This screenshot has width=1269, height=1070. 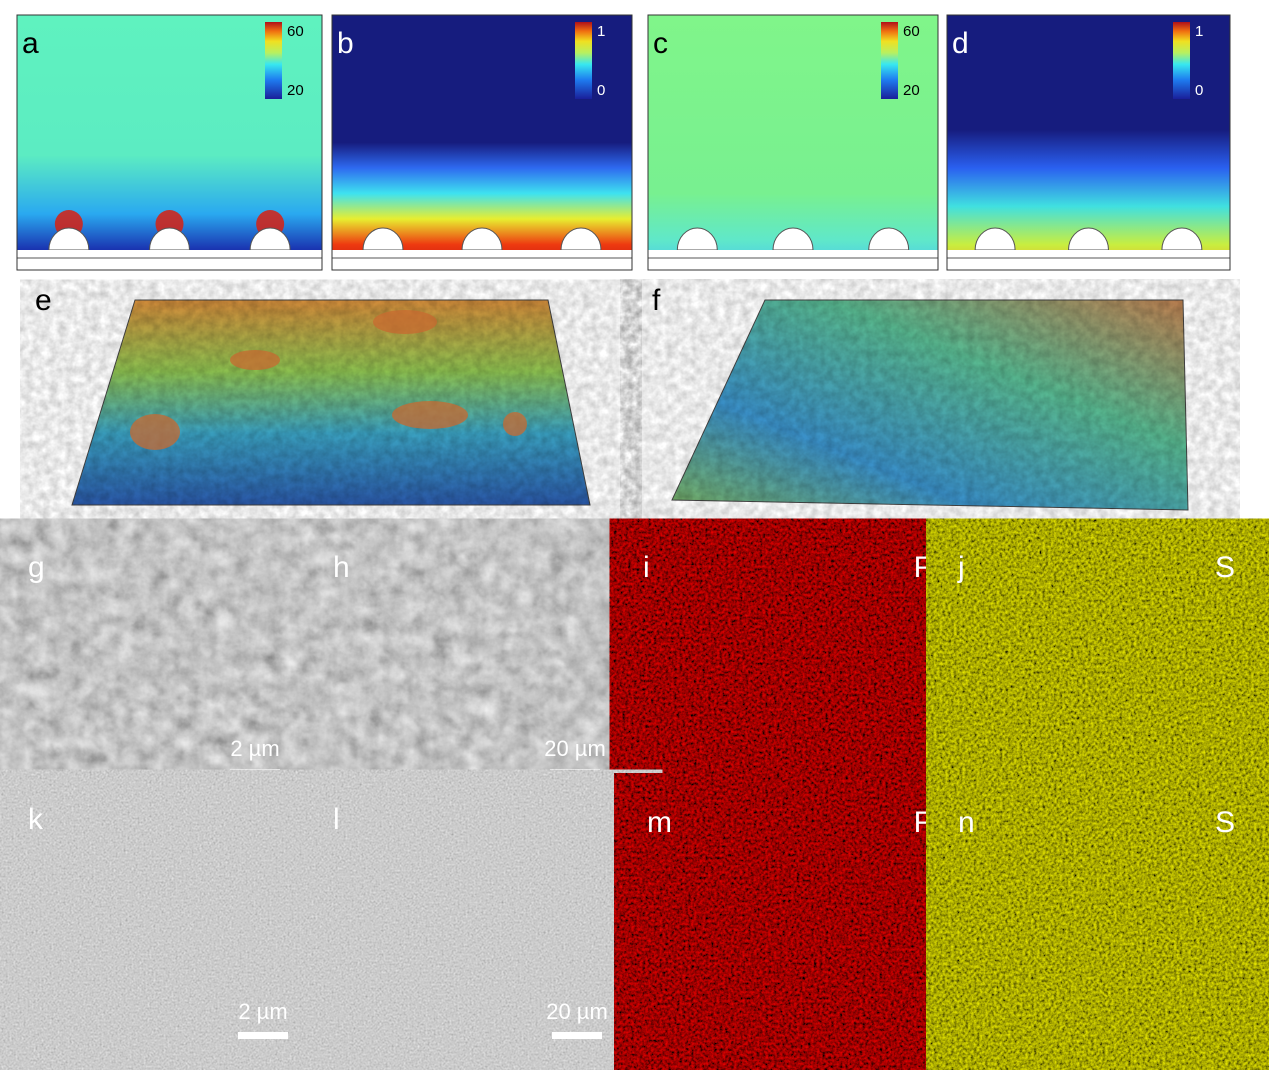 I want to click on panel-label: k, so click(x=36, y=819).